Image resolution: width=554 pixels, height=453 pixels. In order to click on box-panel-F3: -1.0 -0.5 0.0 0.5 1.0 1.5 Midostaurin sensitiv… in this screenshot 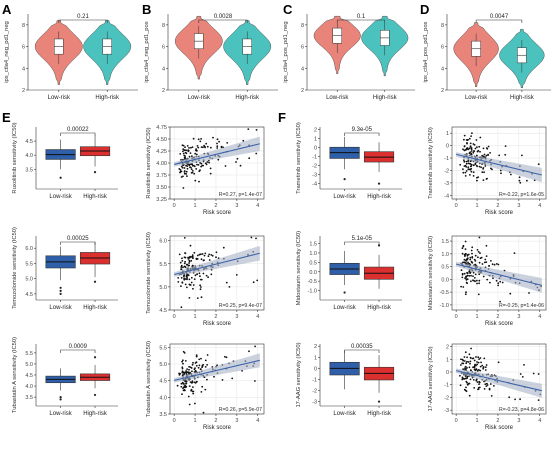, I will do `click(349, 271)`.